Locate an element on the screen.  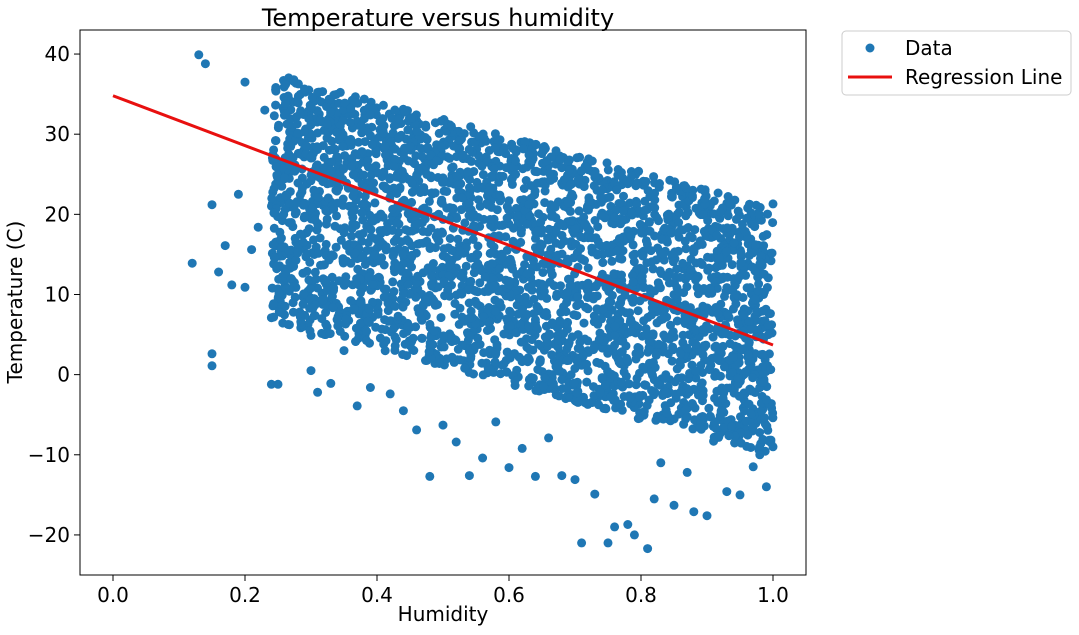
legend-label-data: Data is located at coordinates (929, 48).